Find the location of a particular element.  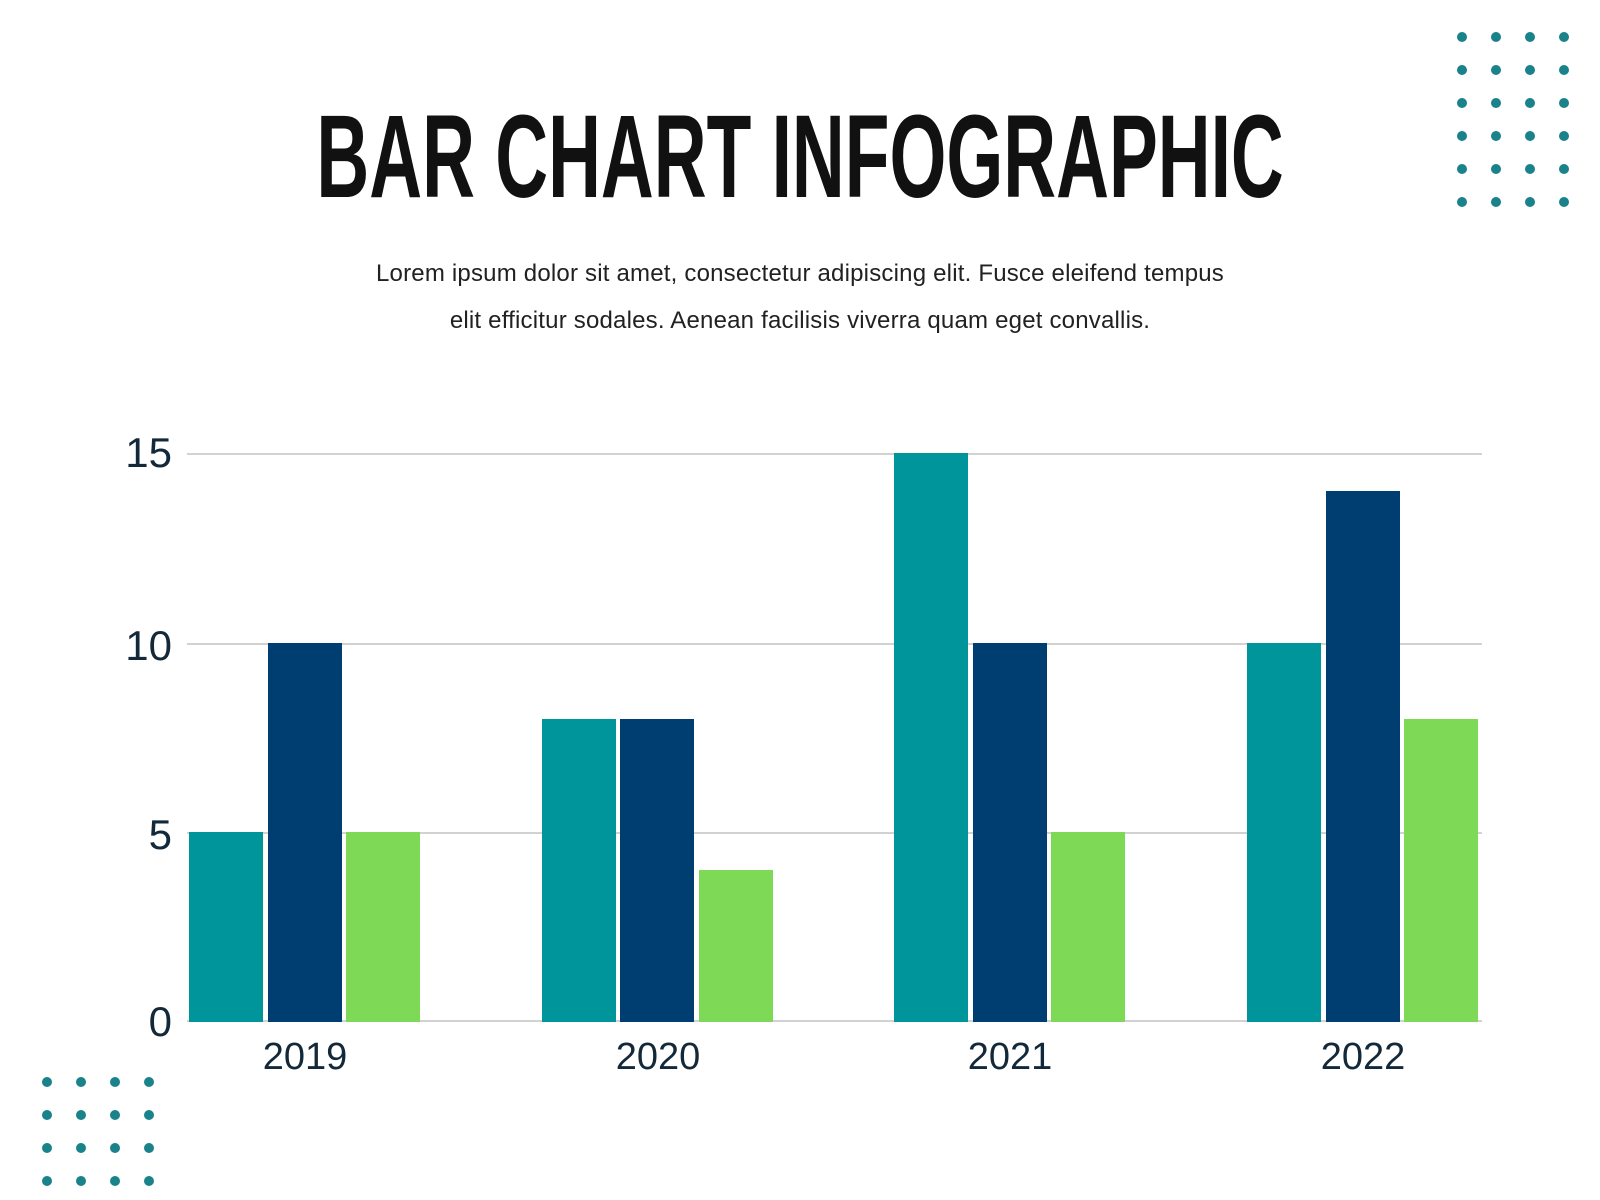

bar-2019-series-1-teal is located at coordinates (226, 927).